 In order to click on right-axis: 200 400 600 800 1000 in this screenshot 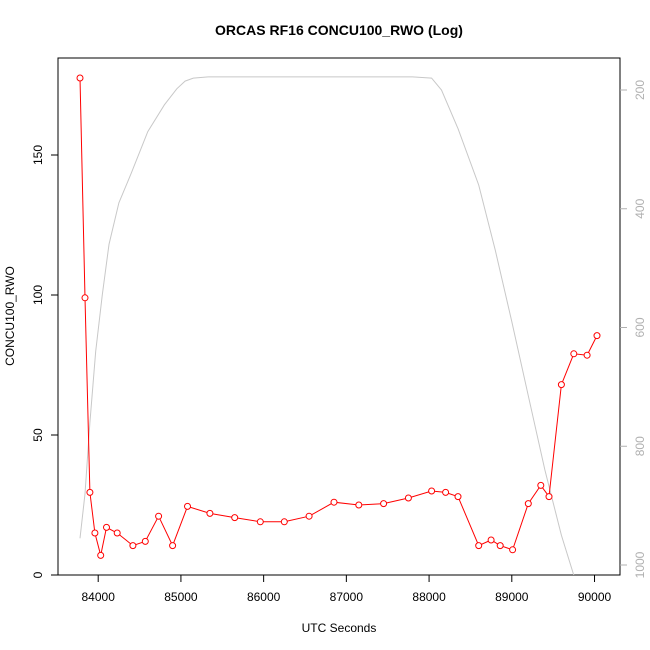, I will do `click(633, 329)`.